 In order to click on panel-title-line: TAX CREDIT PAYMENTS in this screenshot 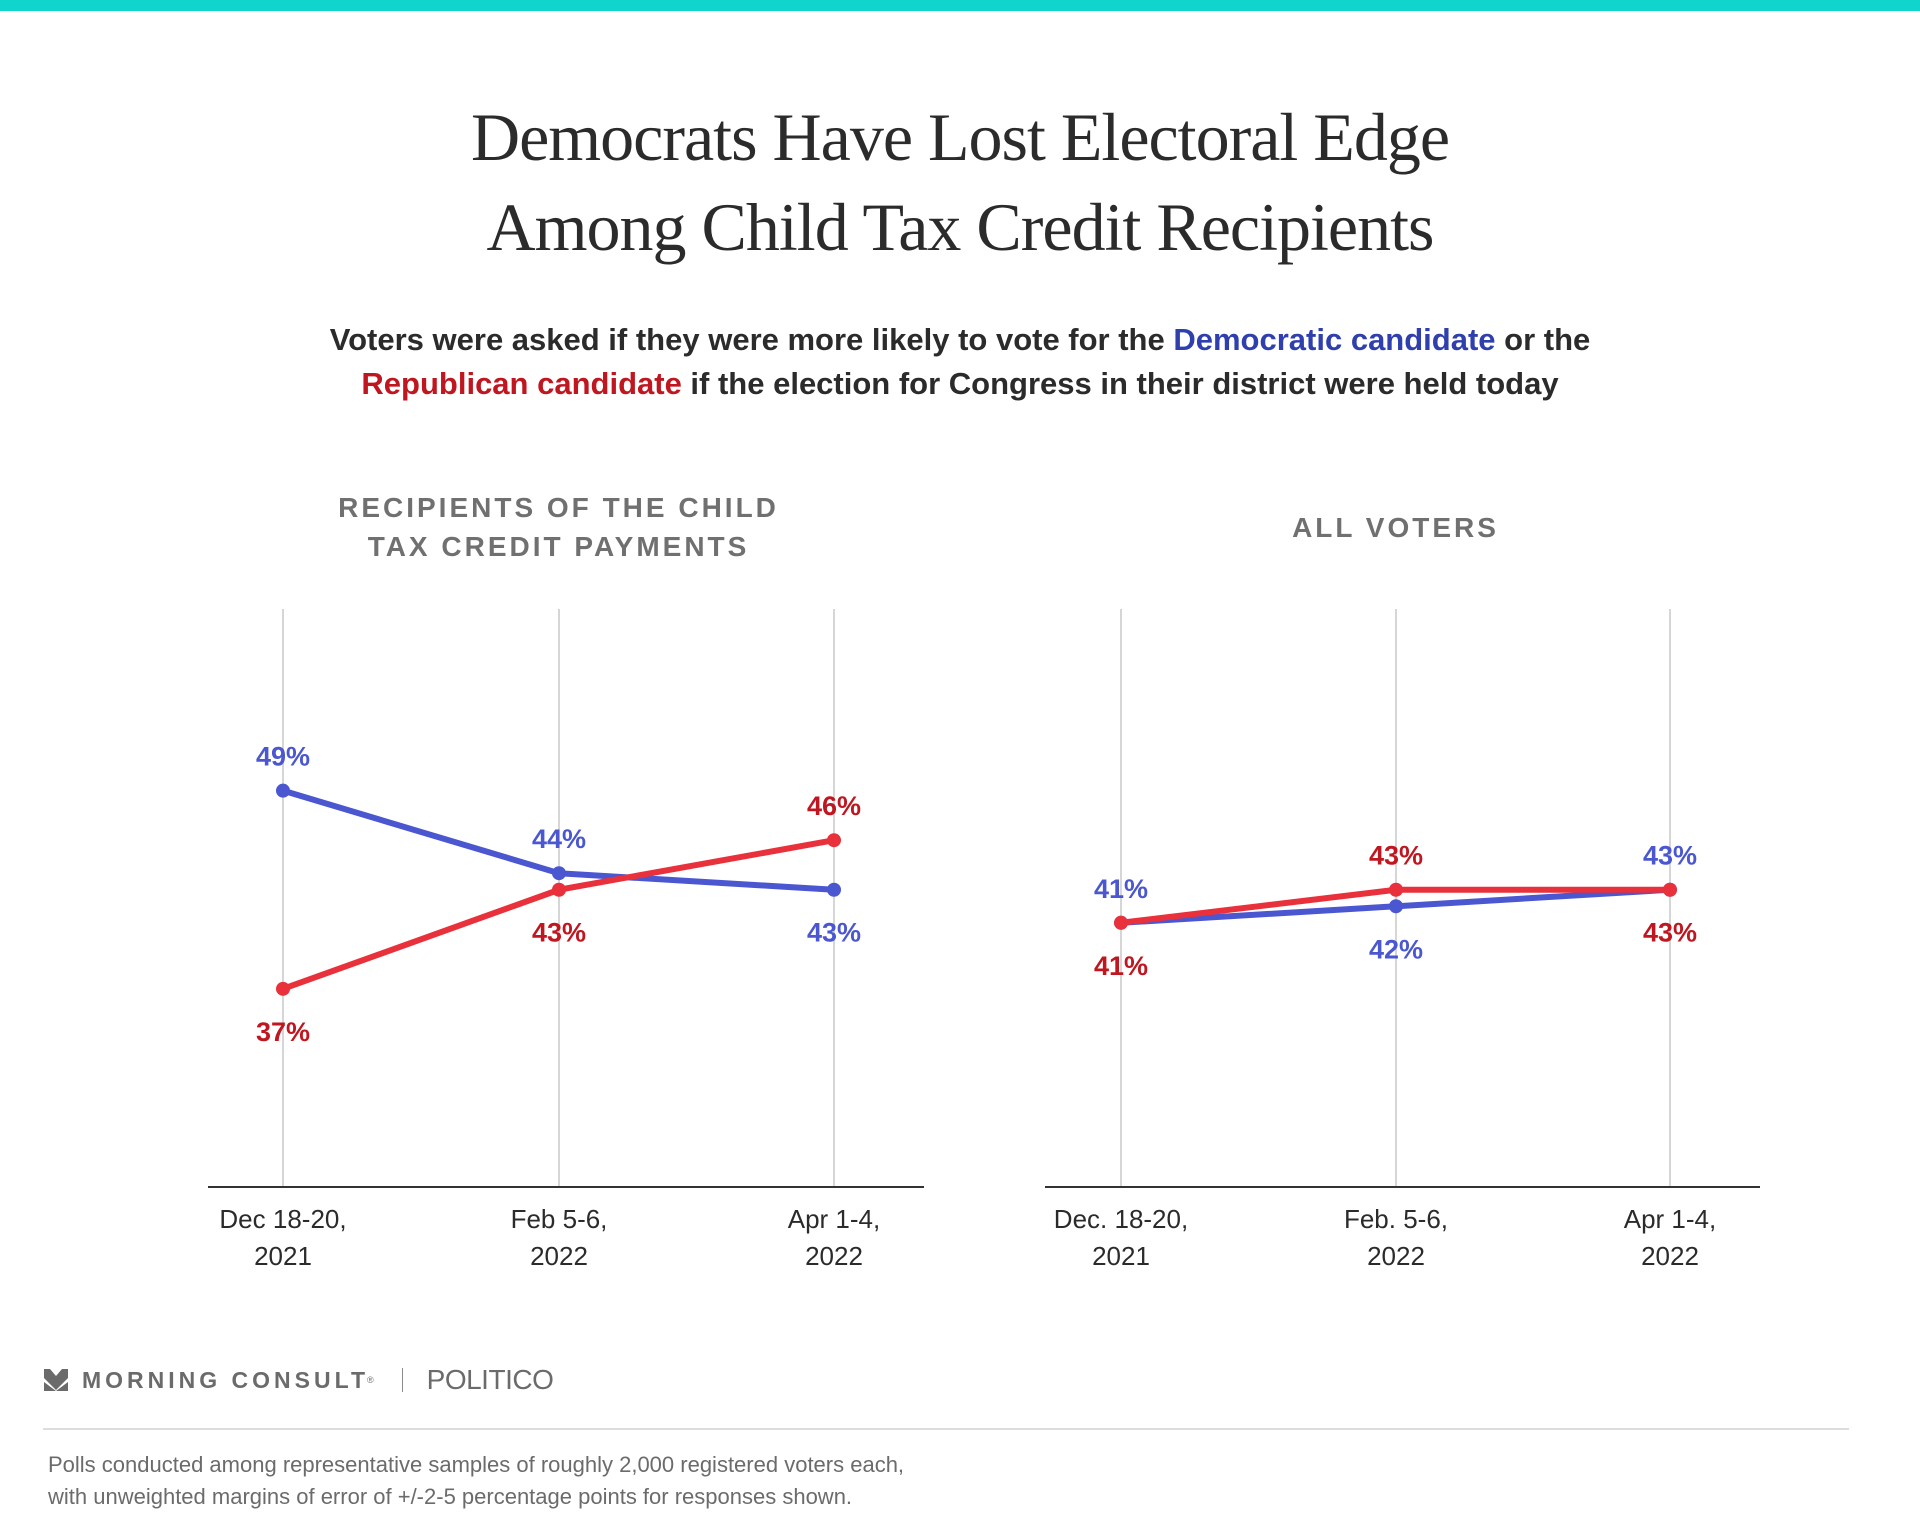, I will do `click(558, 546)`.